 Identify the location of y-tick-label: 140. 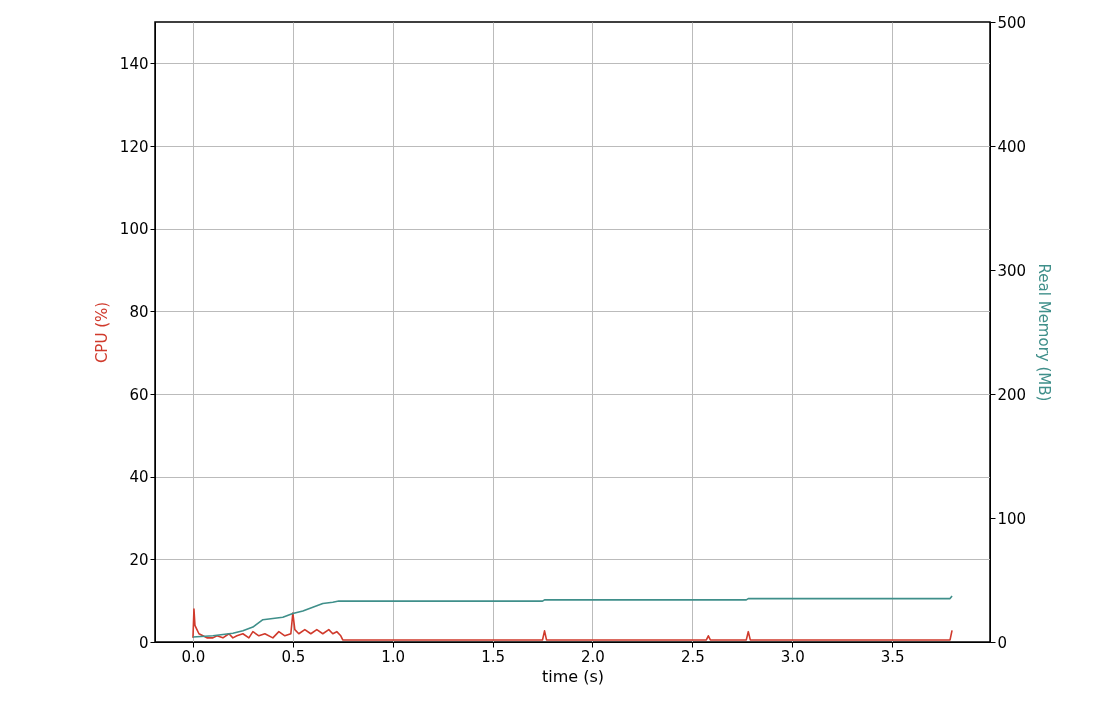
(134, 63).